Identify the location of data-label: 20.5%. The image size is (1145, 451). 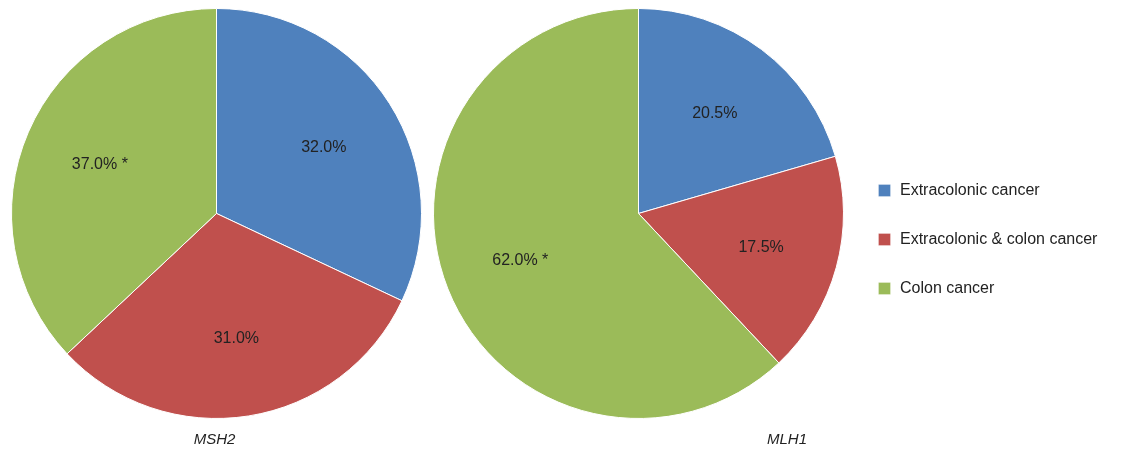
(715, 113).